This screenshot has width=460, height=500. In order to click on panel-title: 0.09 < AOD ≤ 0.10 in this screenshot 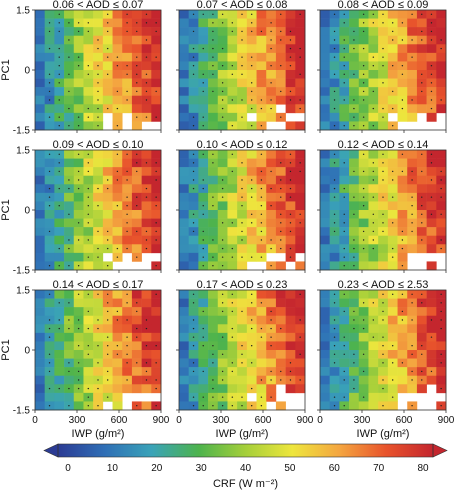, I will do `click(98, 145)`.